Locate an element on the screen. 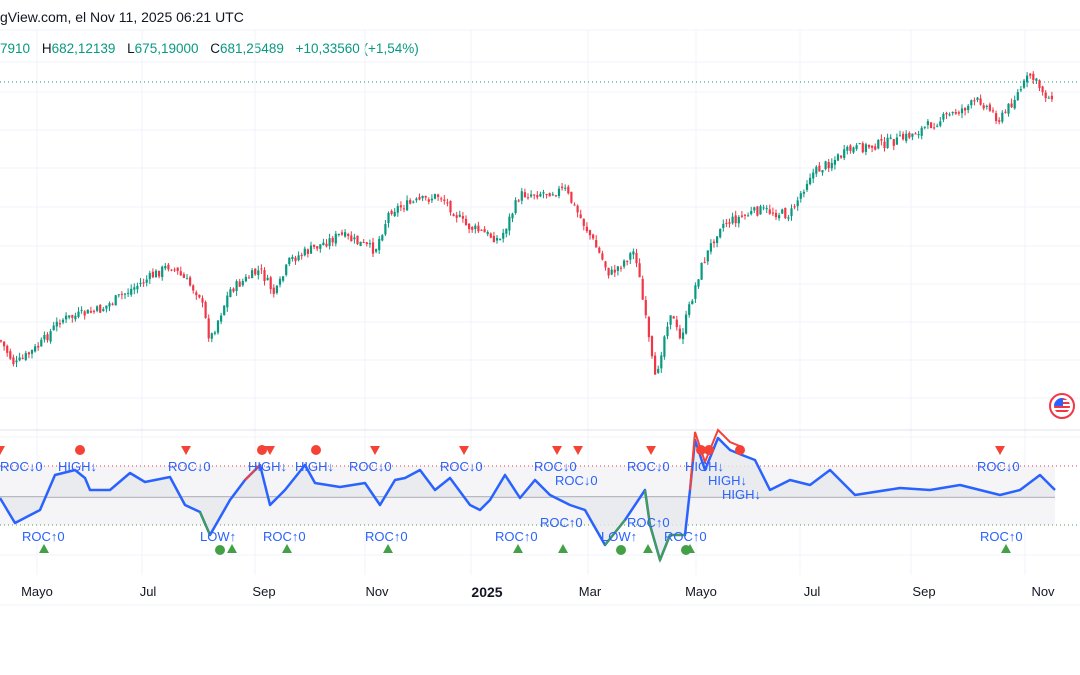 The image size is (1080, 675). low-circle-marker is located at coordinates (220, 550).